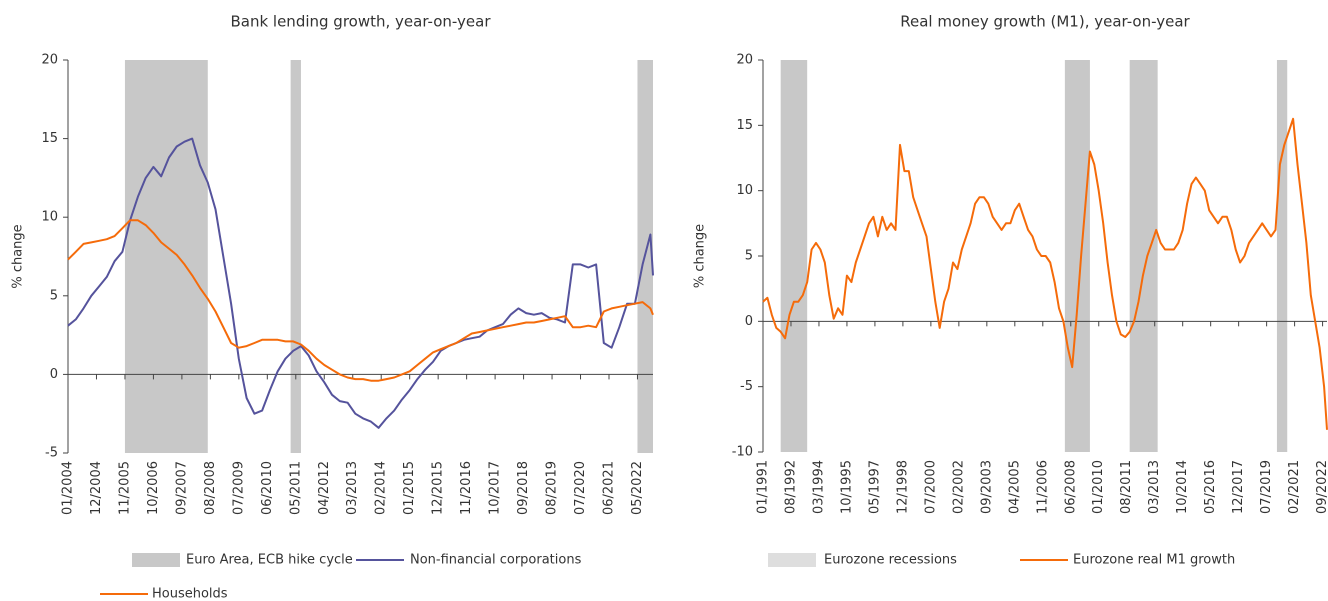  Describe the element at coordinates (986, 487) in the screenshot. I see `x-tick-label: 09/2003` at that location.